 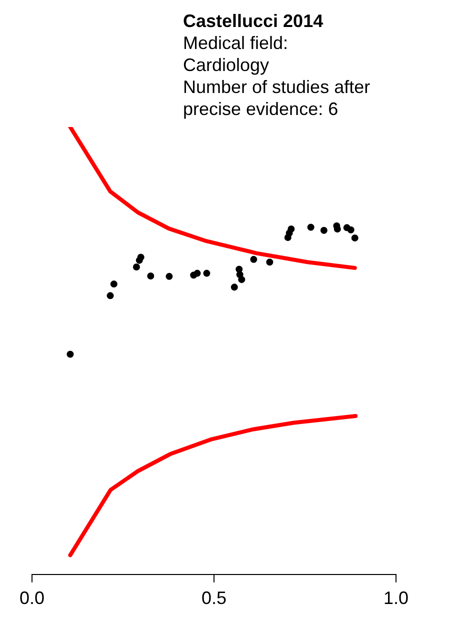 What do you see at coordinates (32, 598) in the screenshot?
I see `x-tick-label: 0.0` at bounding box center [32, 598].